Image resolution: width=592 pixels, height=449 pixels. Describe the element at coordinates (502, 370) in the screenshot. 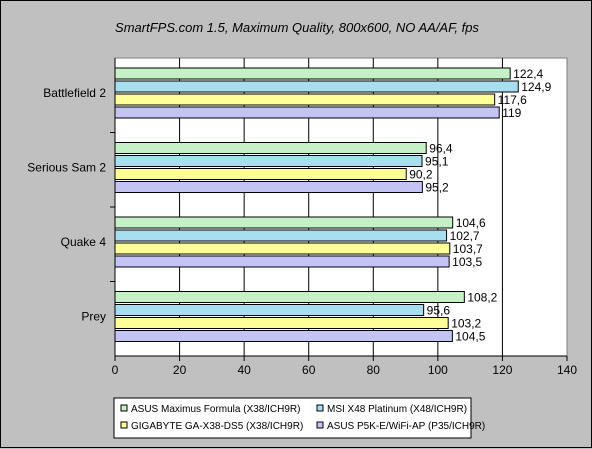

I see `x-tick-label: 120` at that location.